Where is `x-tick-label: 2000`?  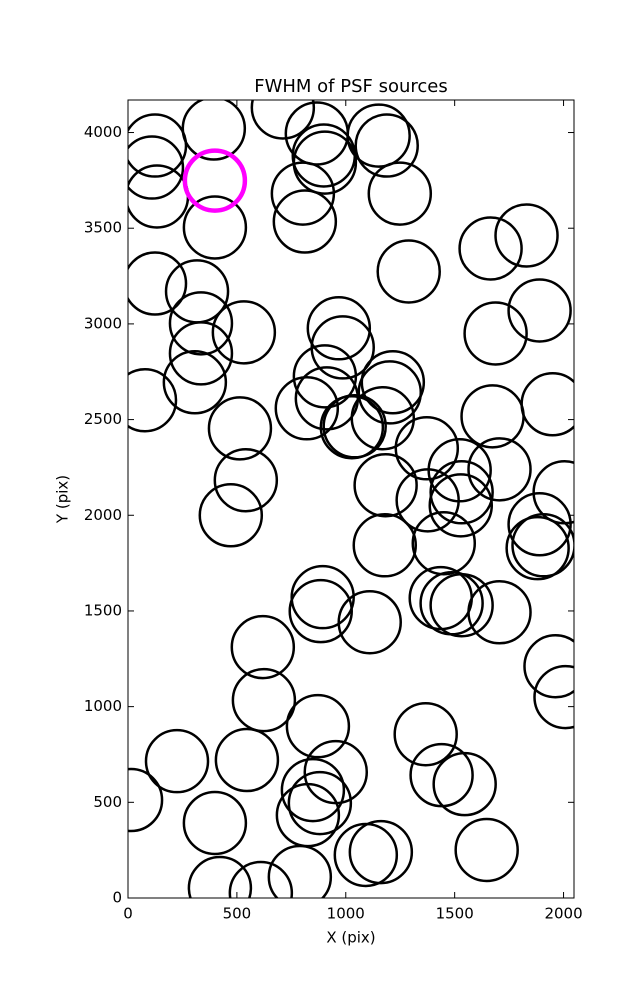
x-tick-label: 2000 is located at coordinates (563, 914).